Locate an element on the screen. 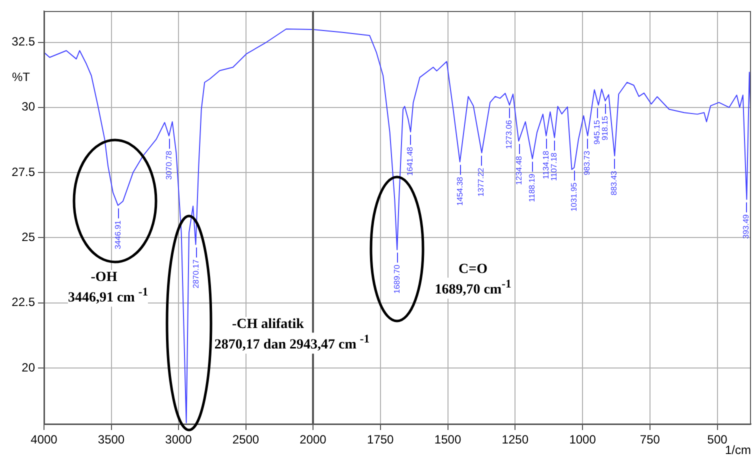 The height and width of the screenshot is (457, 753). annotation: 1188.19 is located at coordinates (532, 187).